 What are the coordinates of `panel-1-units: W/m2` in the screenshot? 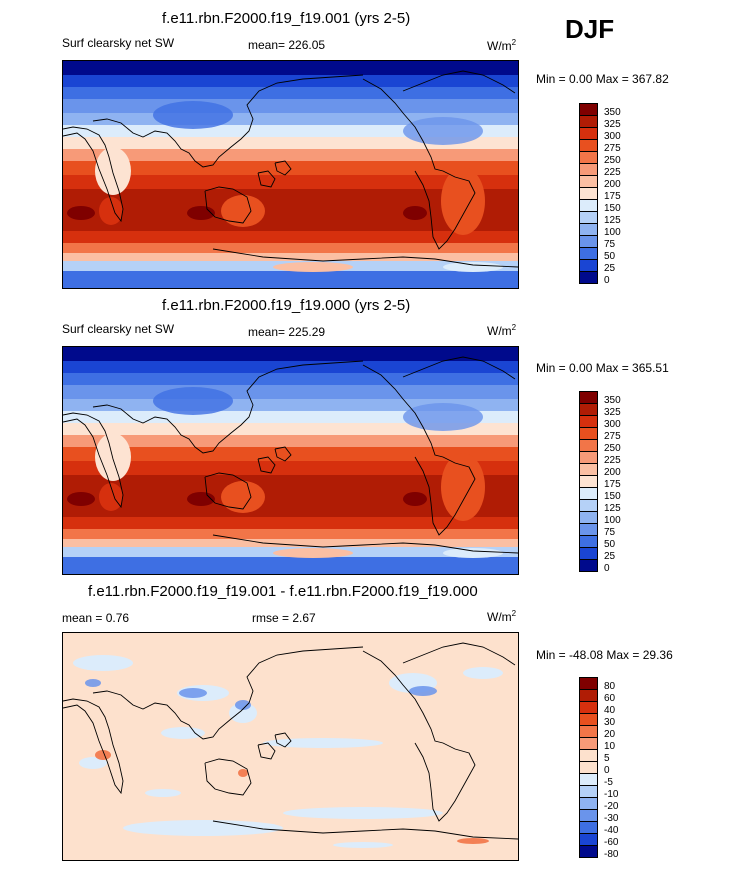 It's located at (502, 45).